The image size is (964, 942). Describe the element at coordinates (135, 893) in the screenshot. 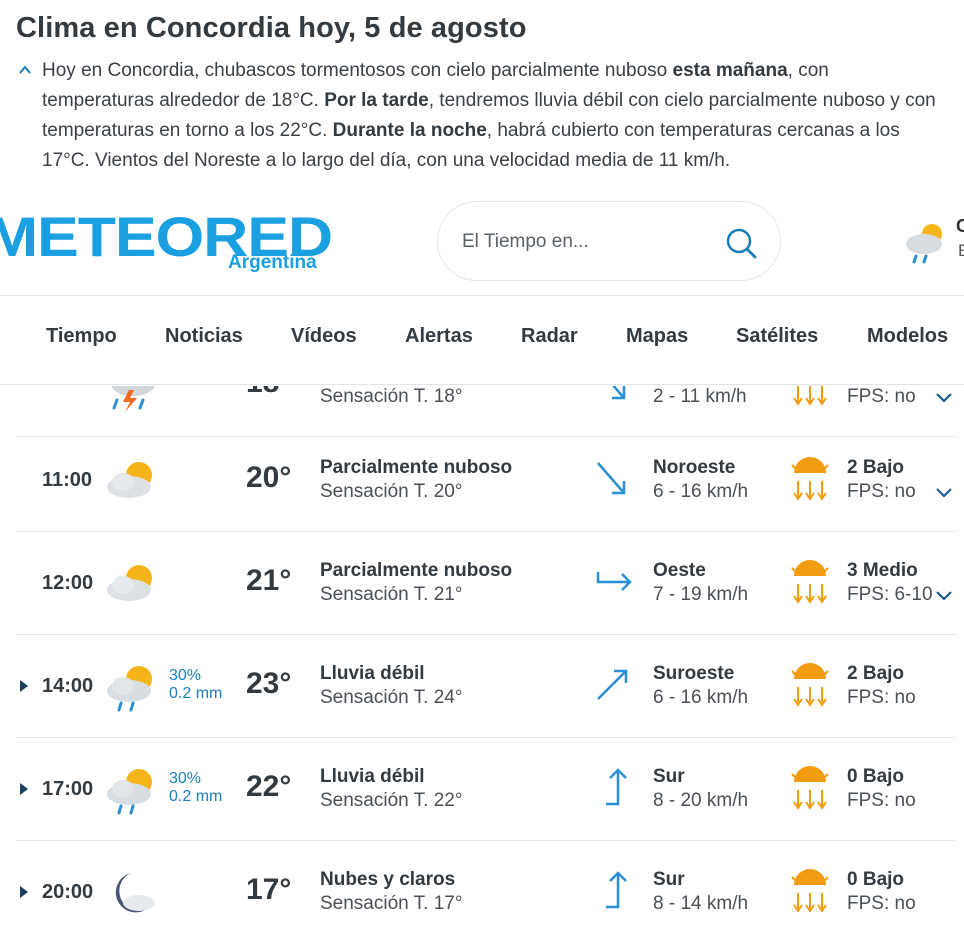

I see `moon-cloud-icon` at that location.